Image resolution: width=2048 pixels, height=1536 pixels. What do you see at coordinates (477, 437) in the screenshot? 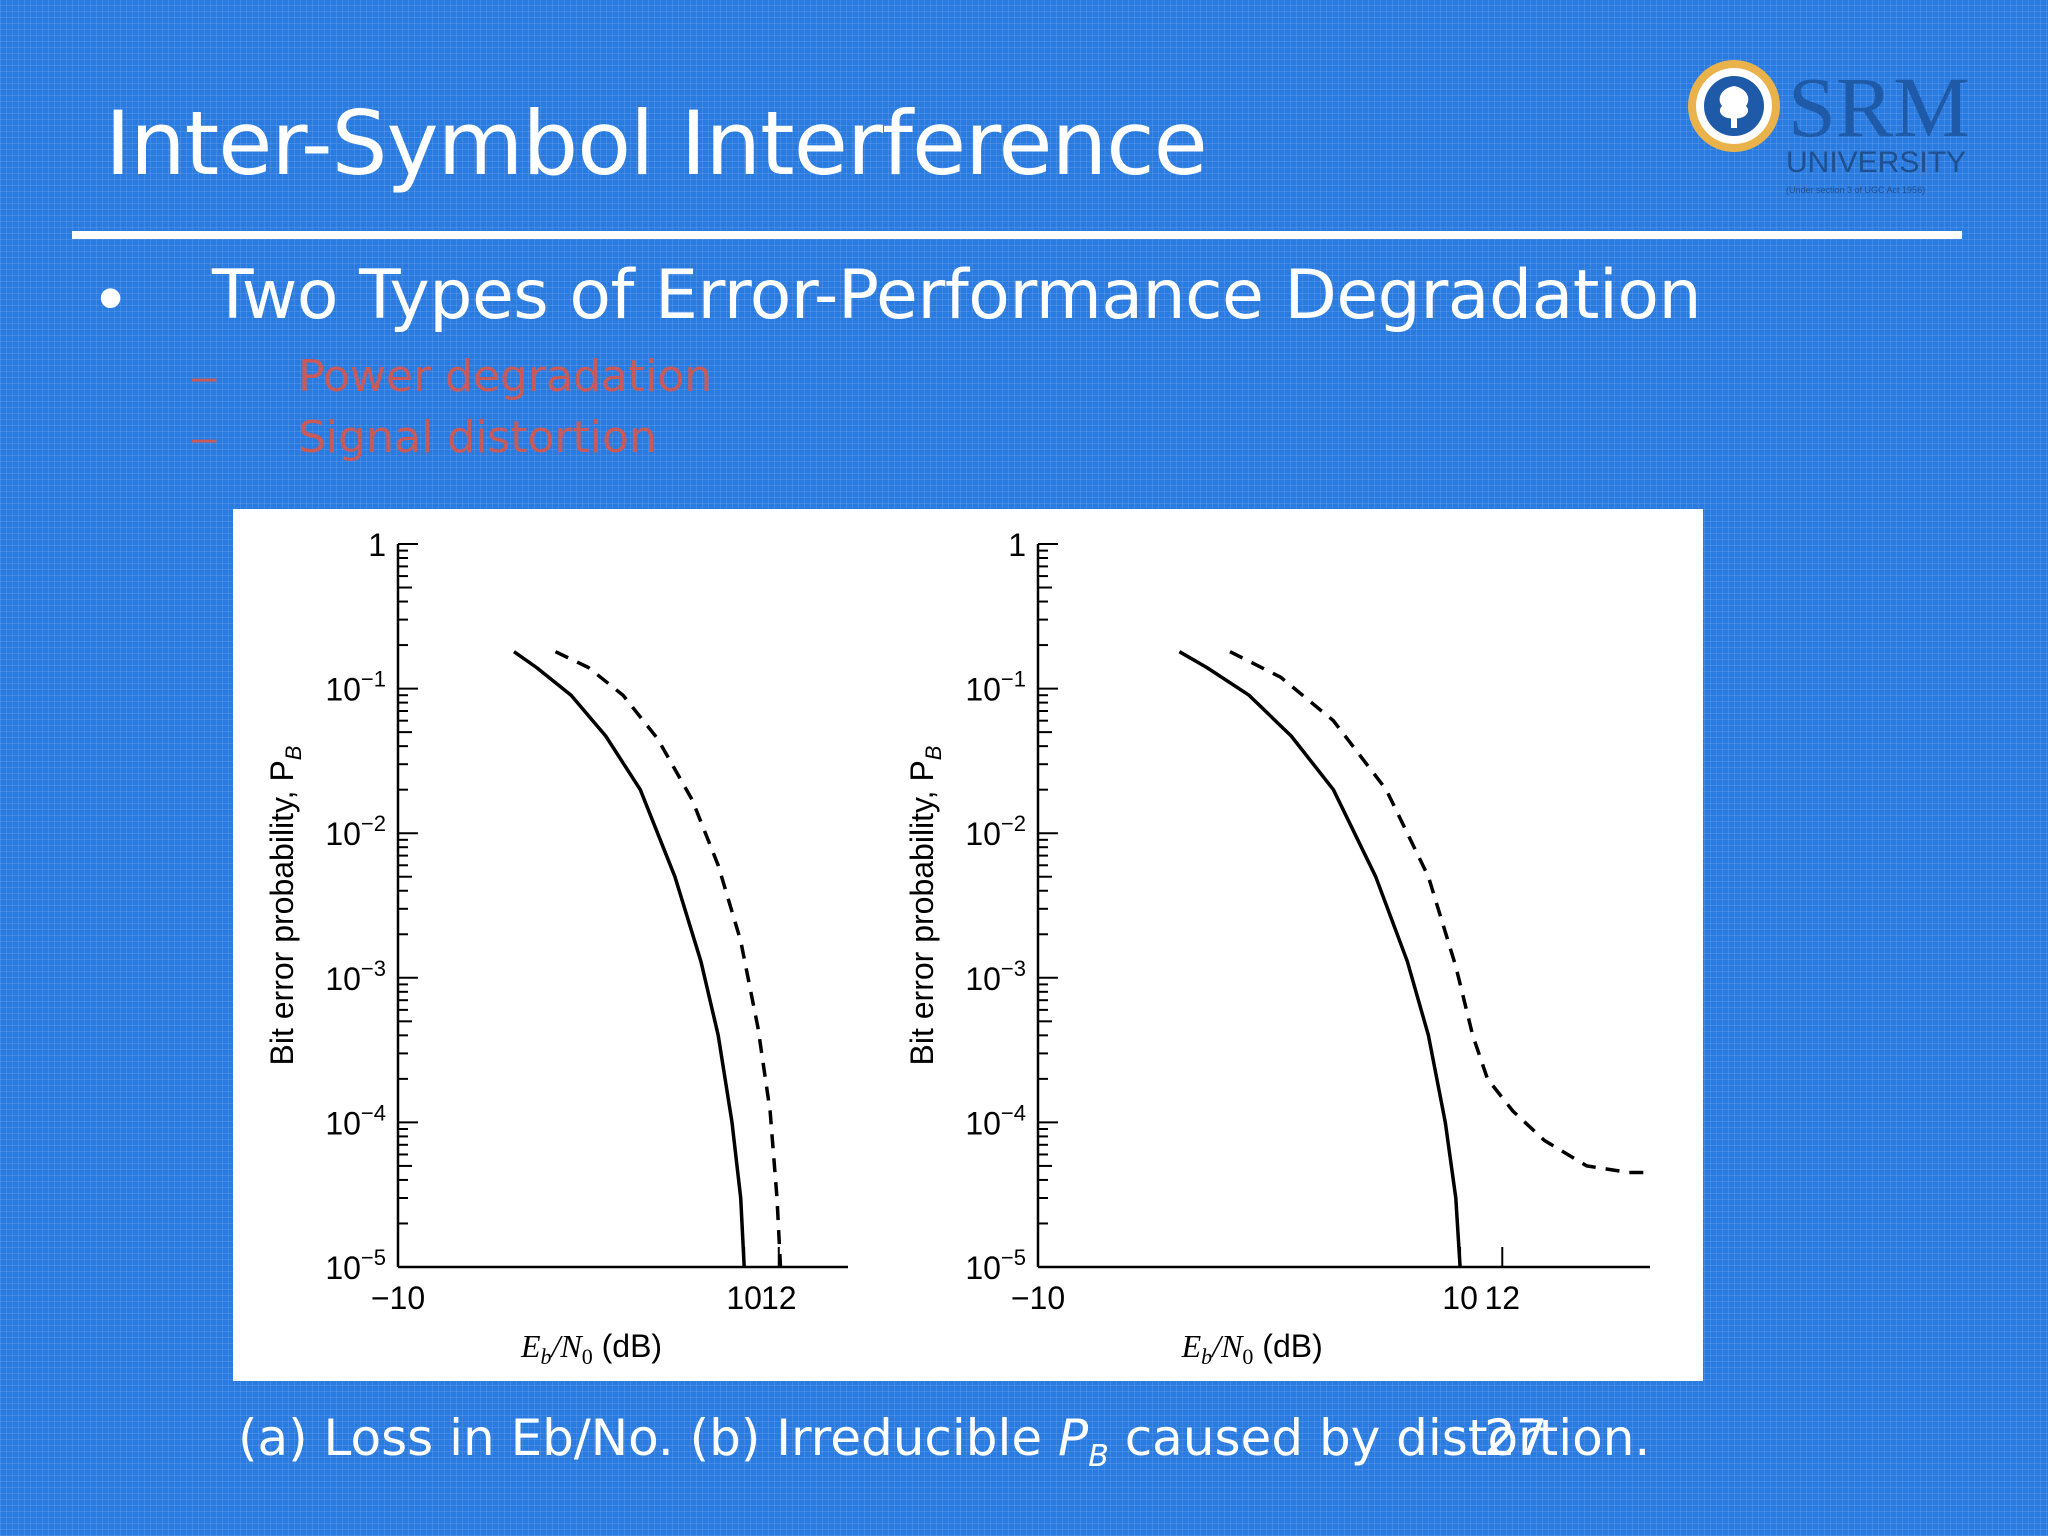
I see `sub-bullet-signal: Signal distortion` at bounding box center [477, 437].